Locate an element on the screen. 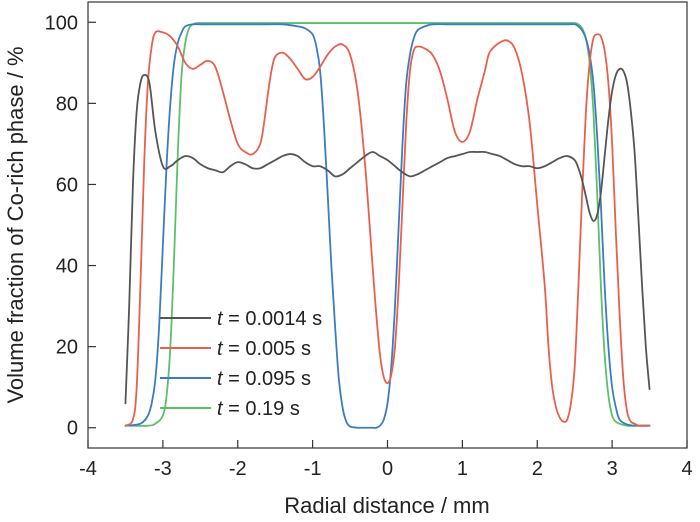 Image resolution: width=700 pixels, height=522 pixels. y-tick-label: 0 is located at coordinates (72, 429).